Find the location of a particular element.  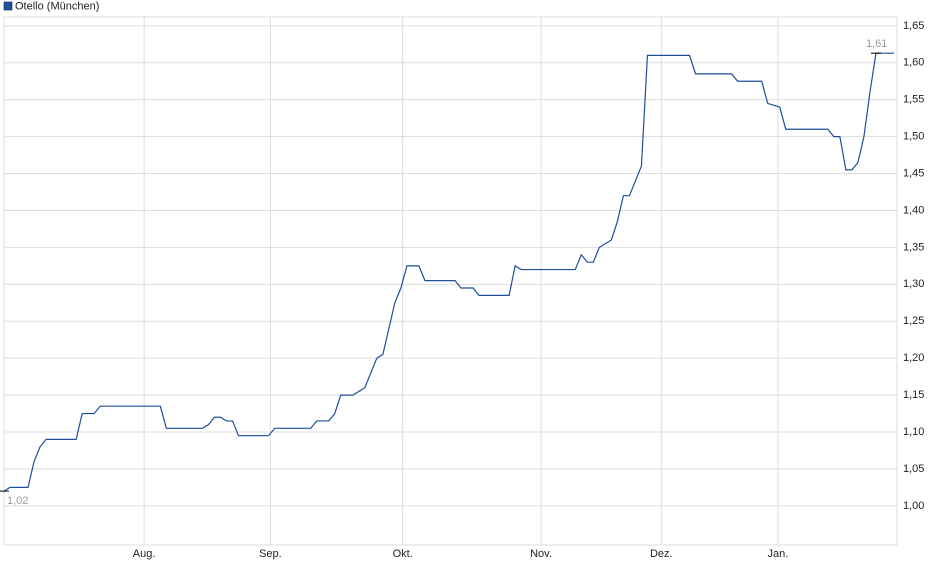

x-tick-label: Sep. is located at coordinates (270, 554).